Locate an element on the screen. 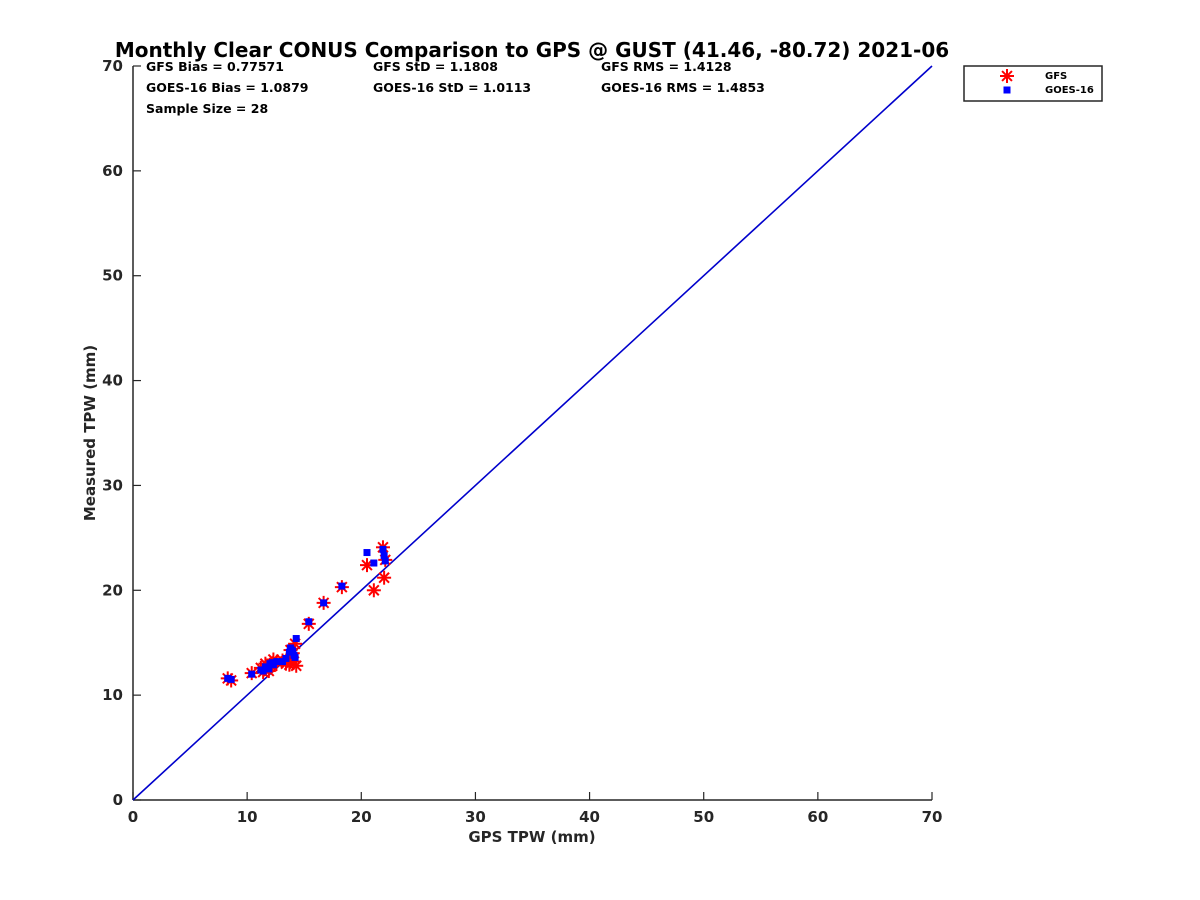  y-tick-label: 60 is located at coordinates (112, 171).